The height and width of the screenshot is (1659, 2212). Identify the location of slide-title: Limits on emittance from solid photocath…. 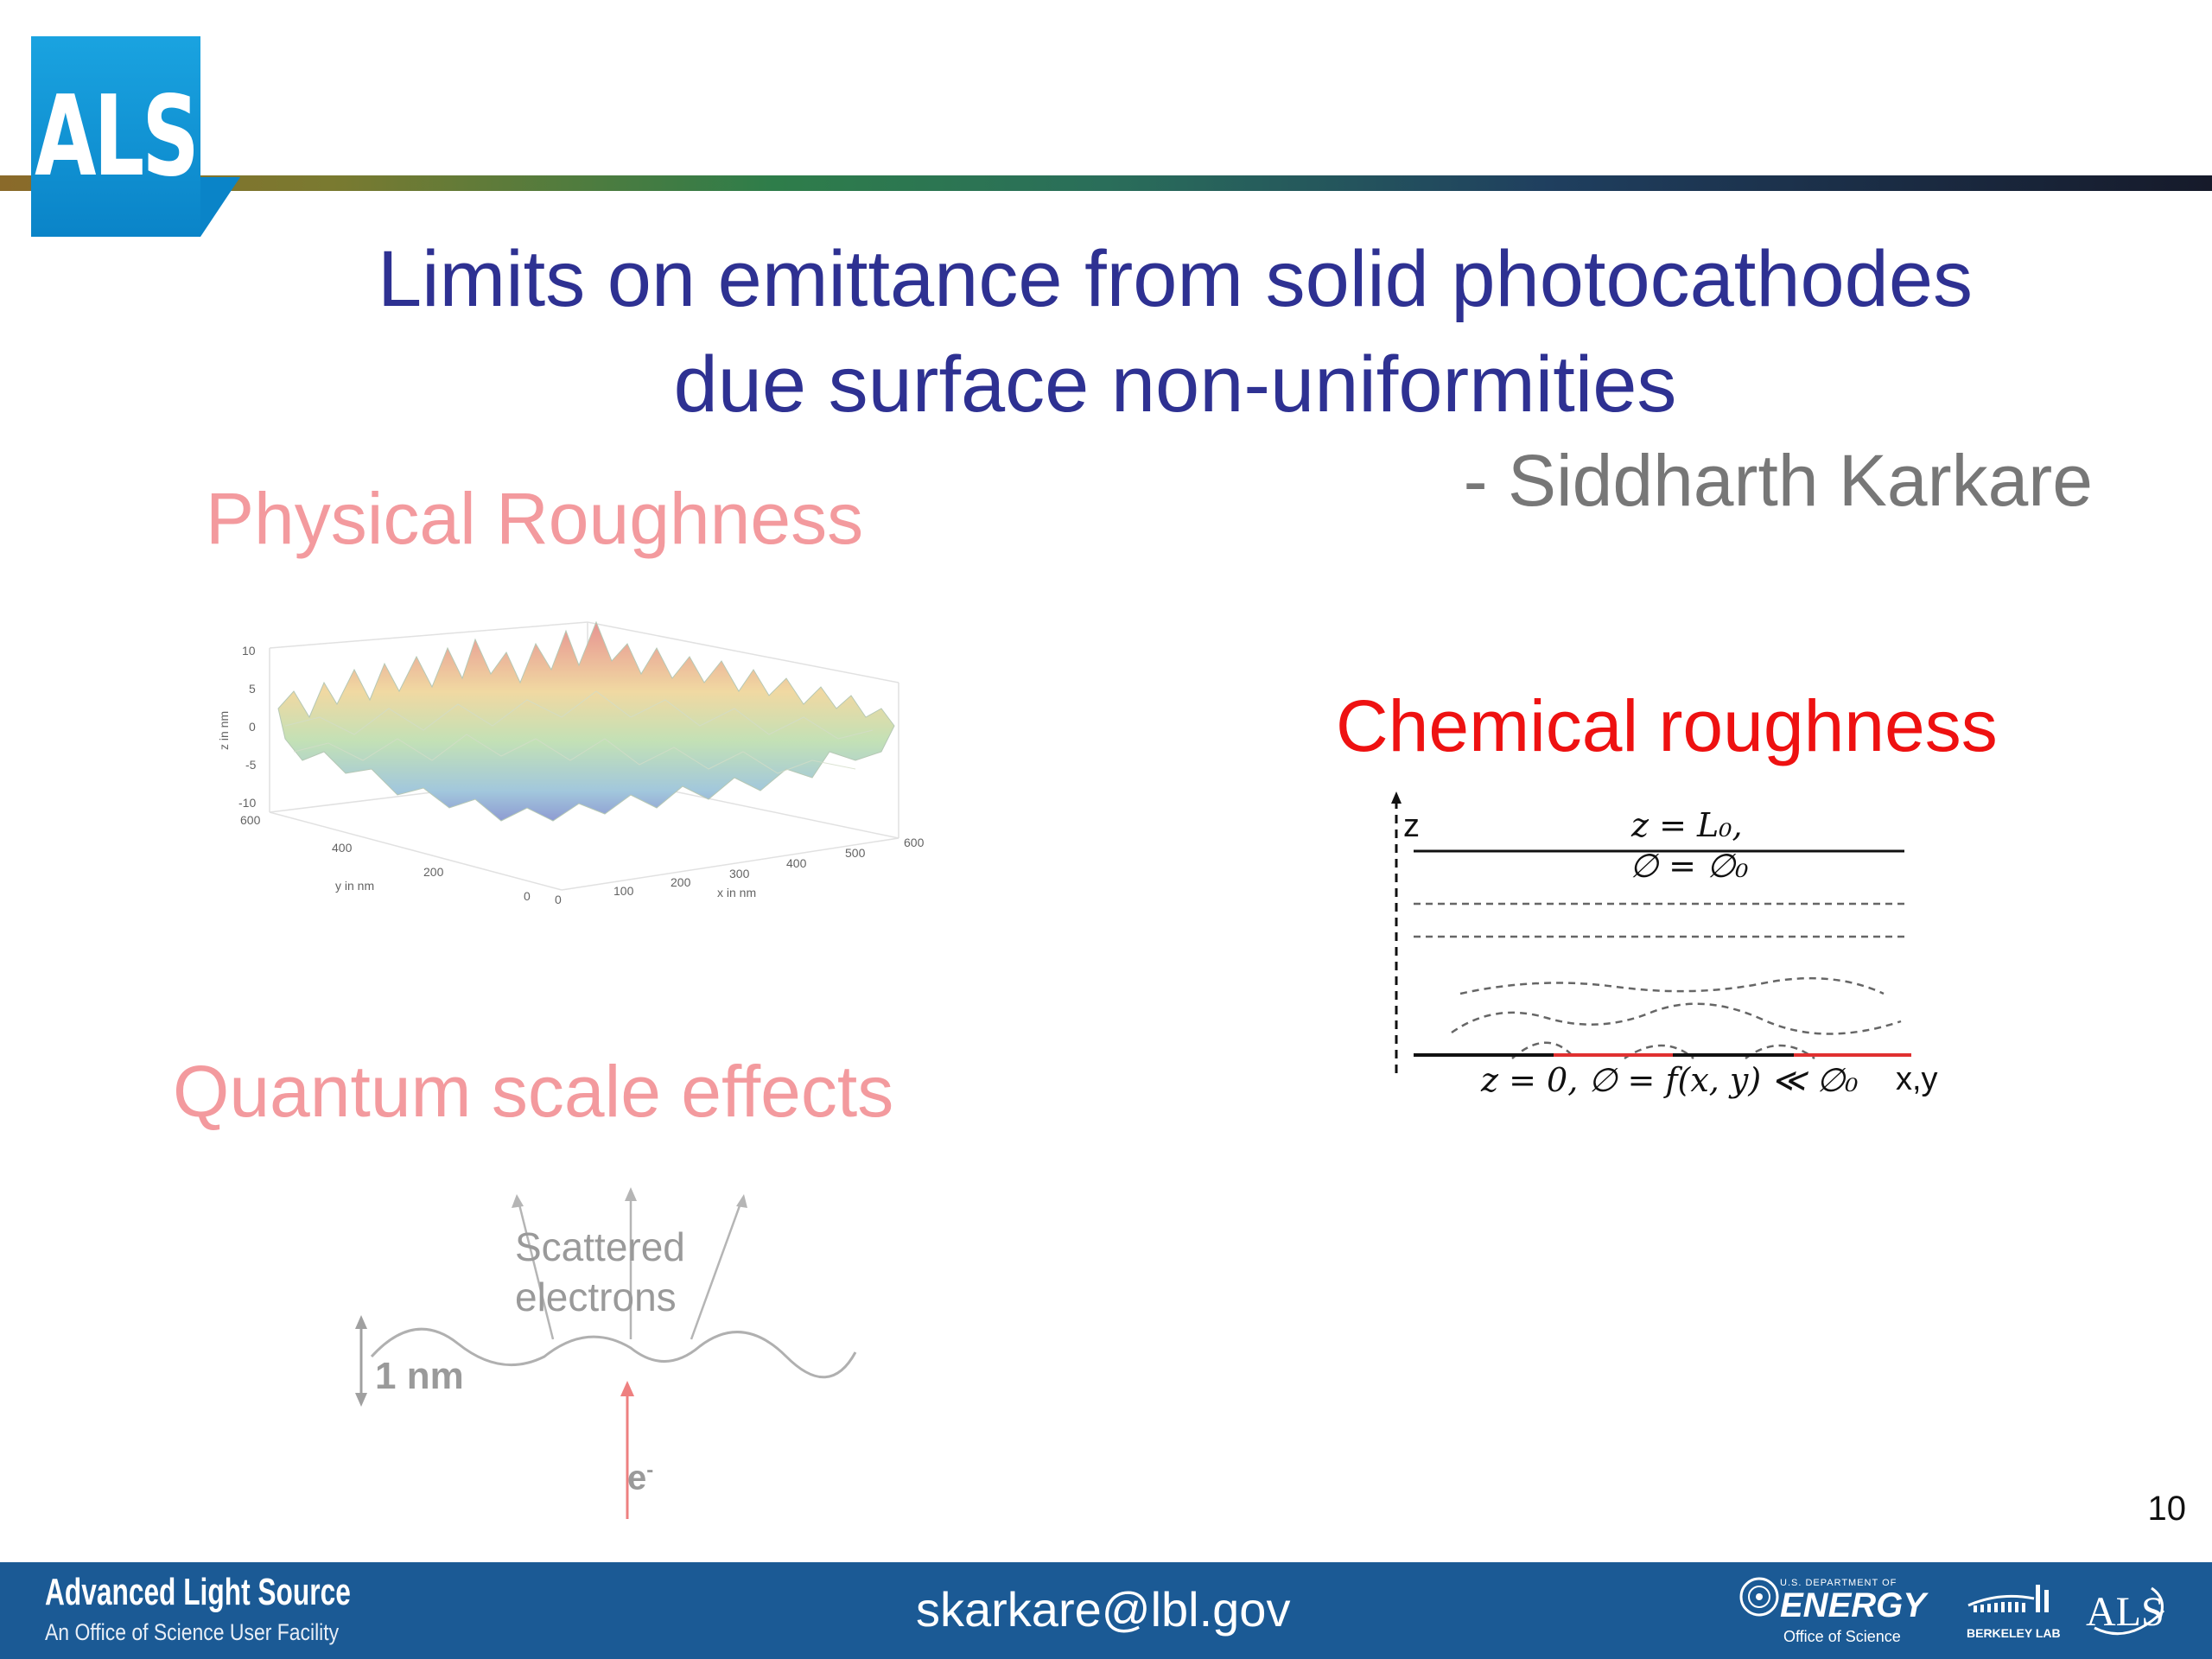
(1175, 331).